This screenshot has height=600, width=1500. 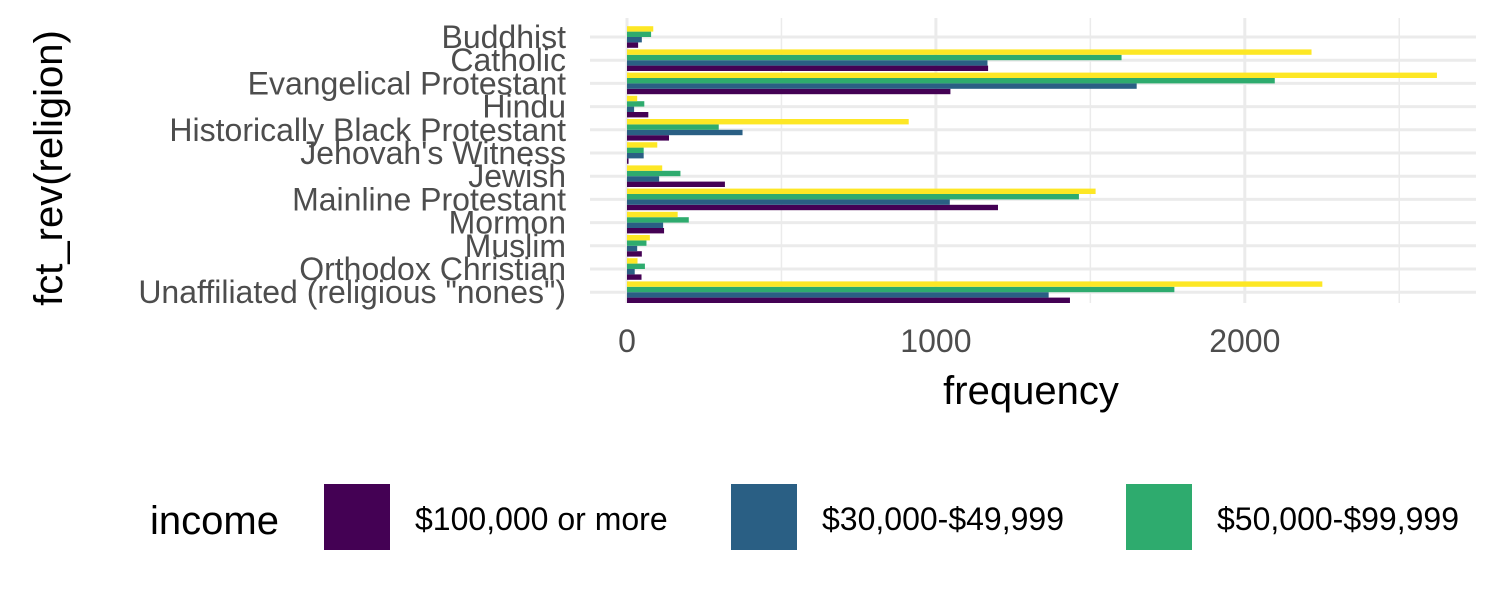 What do you see at coordinates (503, 37) in the screenshot?
I see `y-tick-label: Buddhist` at bounding box center [503, 37].